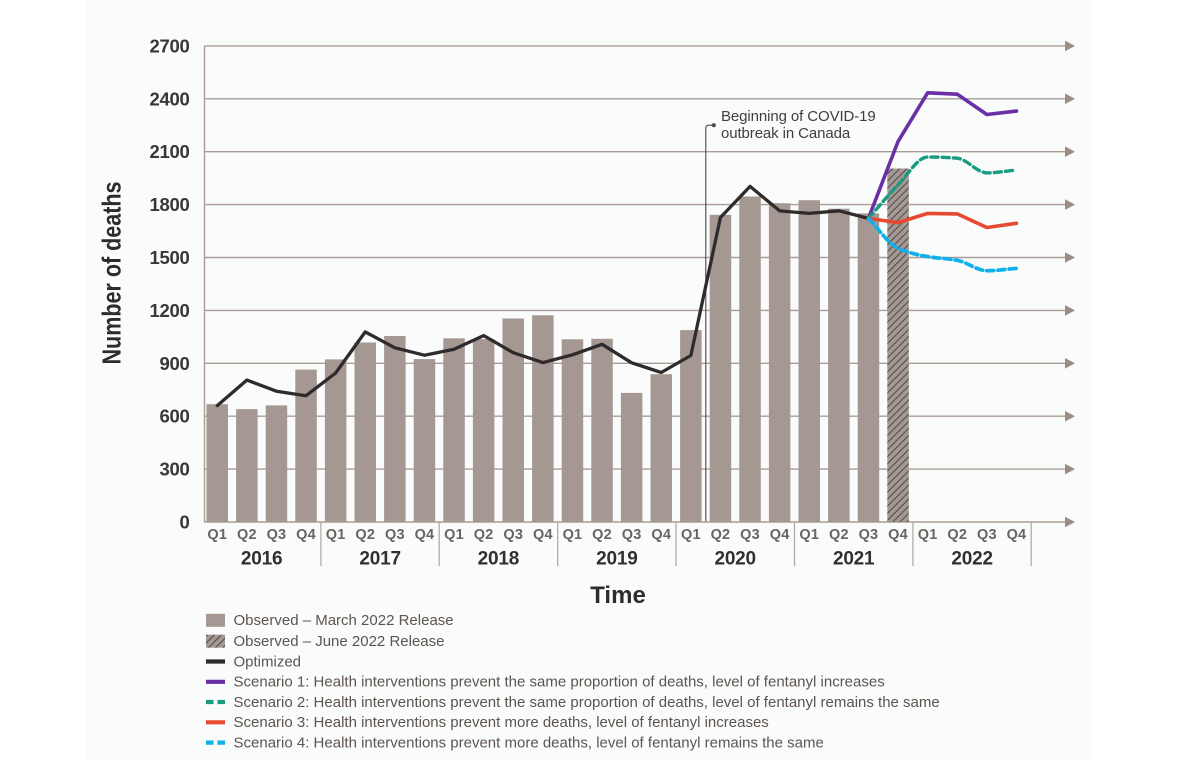 This screenshot has width=1200, height=766. What do you see at coordinates (175, 416) in the screenshot?
I see `svg-text: 600` at bounding box center [175, 416].